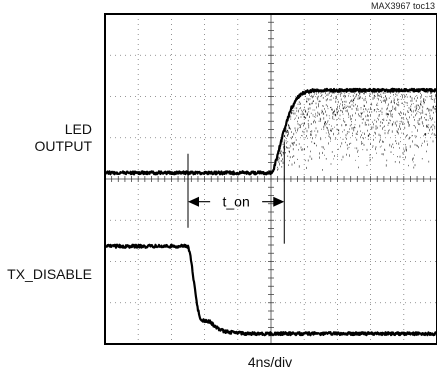  Describe the element at coordinates (357, 129) in the screenshot. I see `led-output-noise-band` at that location.